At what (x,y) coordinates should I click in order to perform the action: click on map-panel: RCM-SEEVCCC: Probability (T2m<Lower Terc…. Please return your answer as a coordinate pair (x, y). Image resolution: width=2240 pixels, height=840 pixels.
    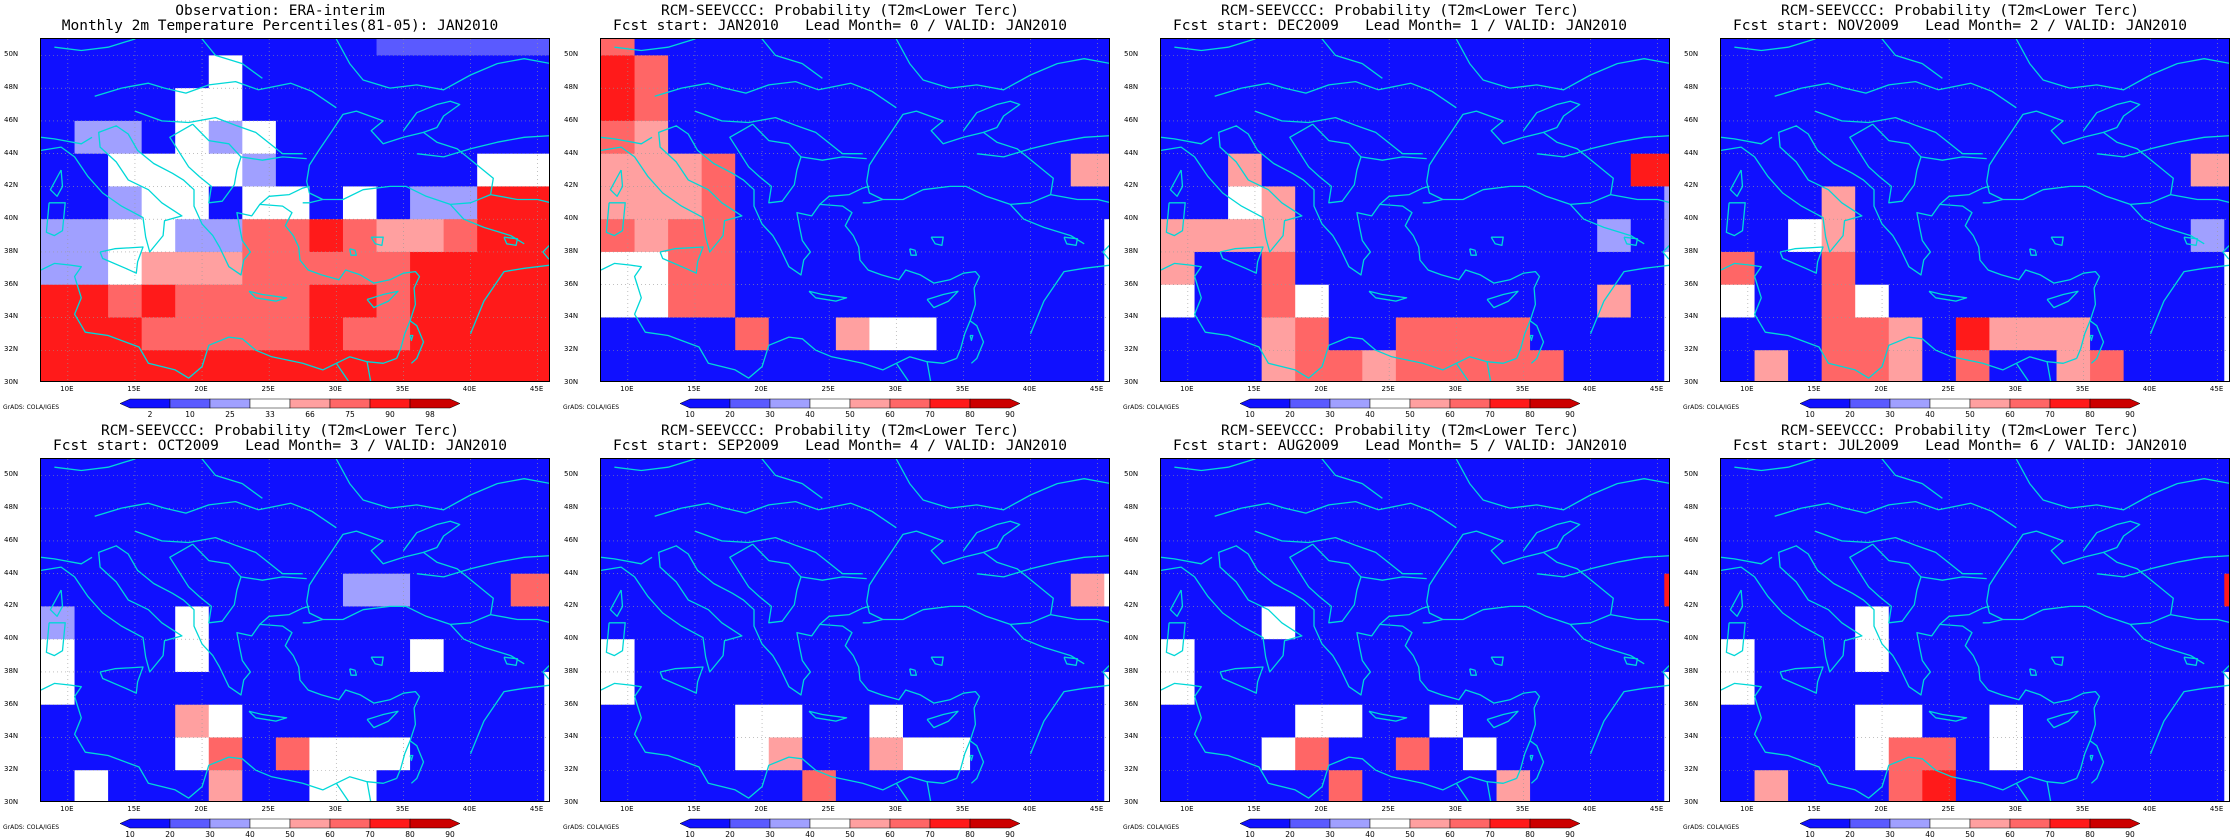
    Looking at the image, I should click on (840, 210).